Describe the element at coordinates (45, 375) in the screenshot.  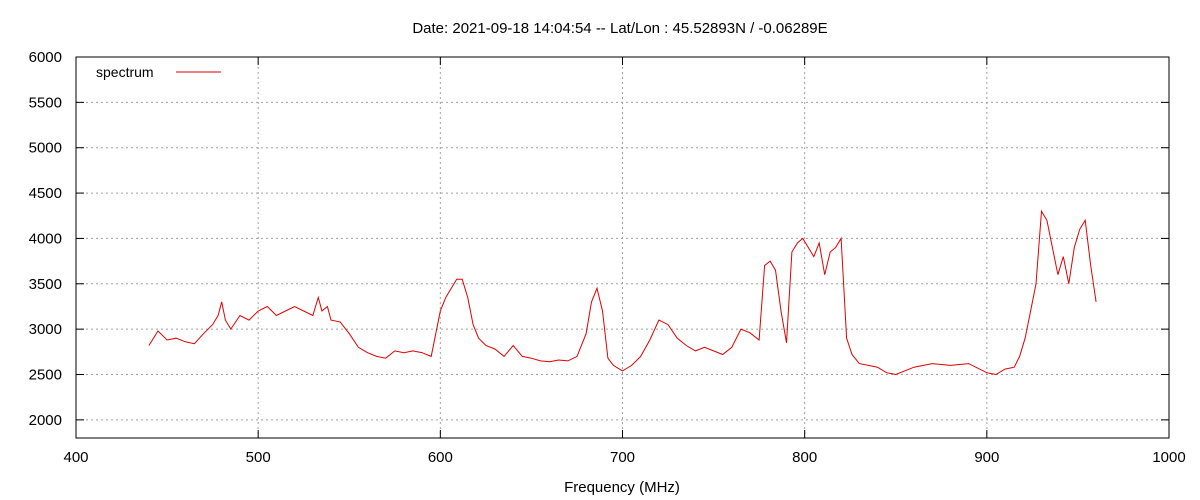
I see `y-tick-label: 2500` at that location.